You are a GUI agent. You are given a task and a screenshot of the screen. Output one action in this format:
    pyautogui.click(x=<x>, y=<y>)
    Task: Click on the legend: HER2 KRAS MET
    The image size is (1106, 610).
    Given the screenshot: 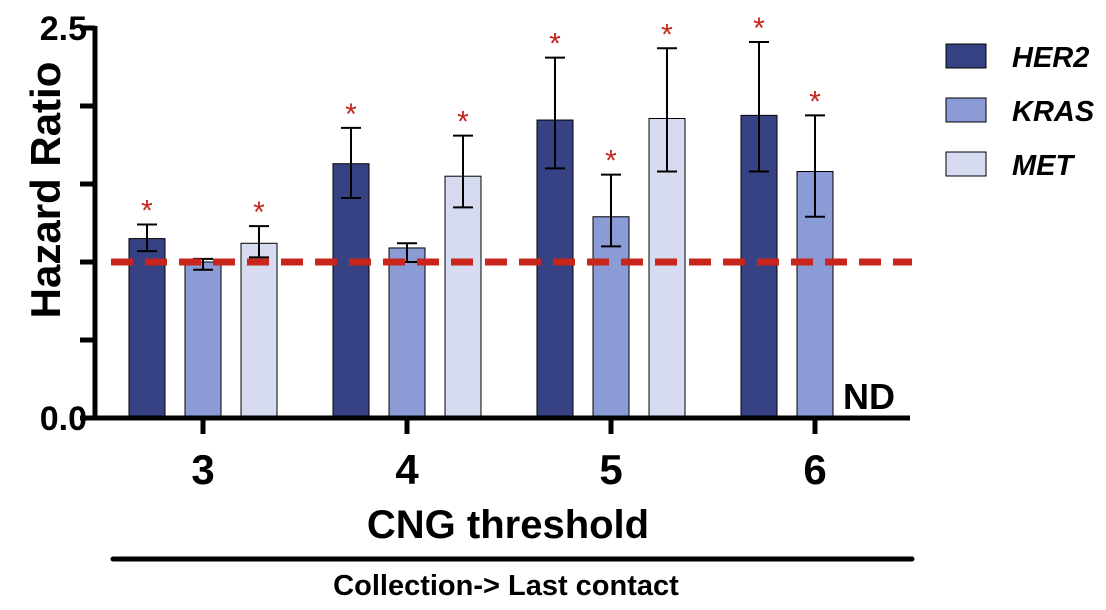 What is the action you would take?
    pyautogui.click(x=1020, y=112)
    